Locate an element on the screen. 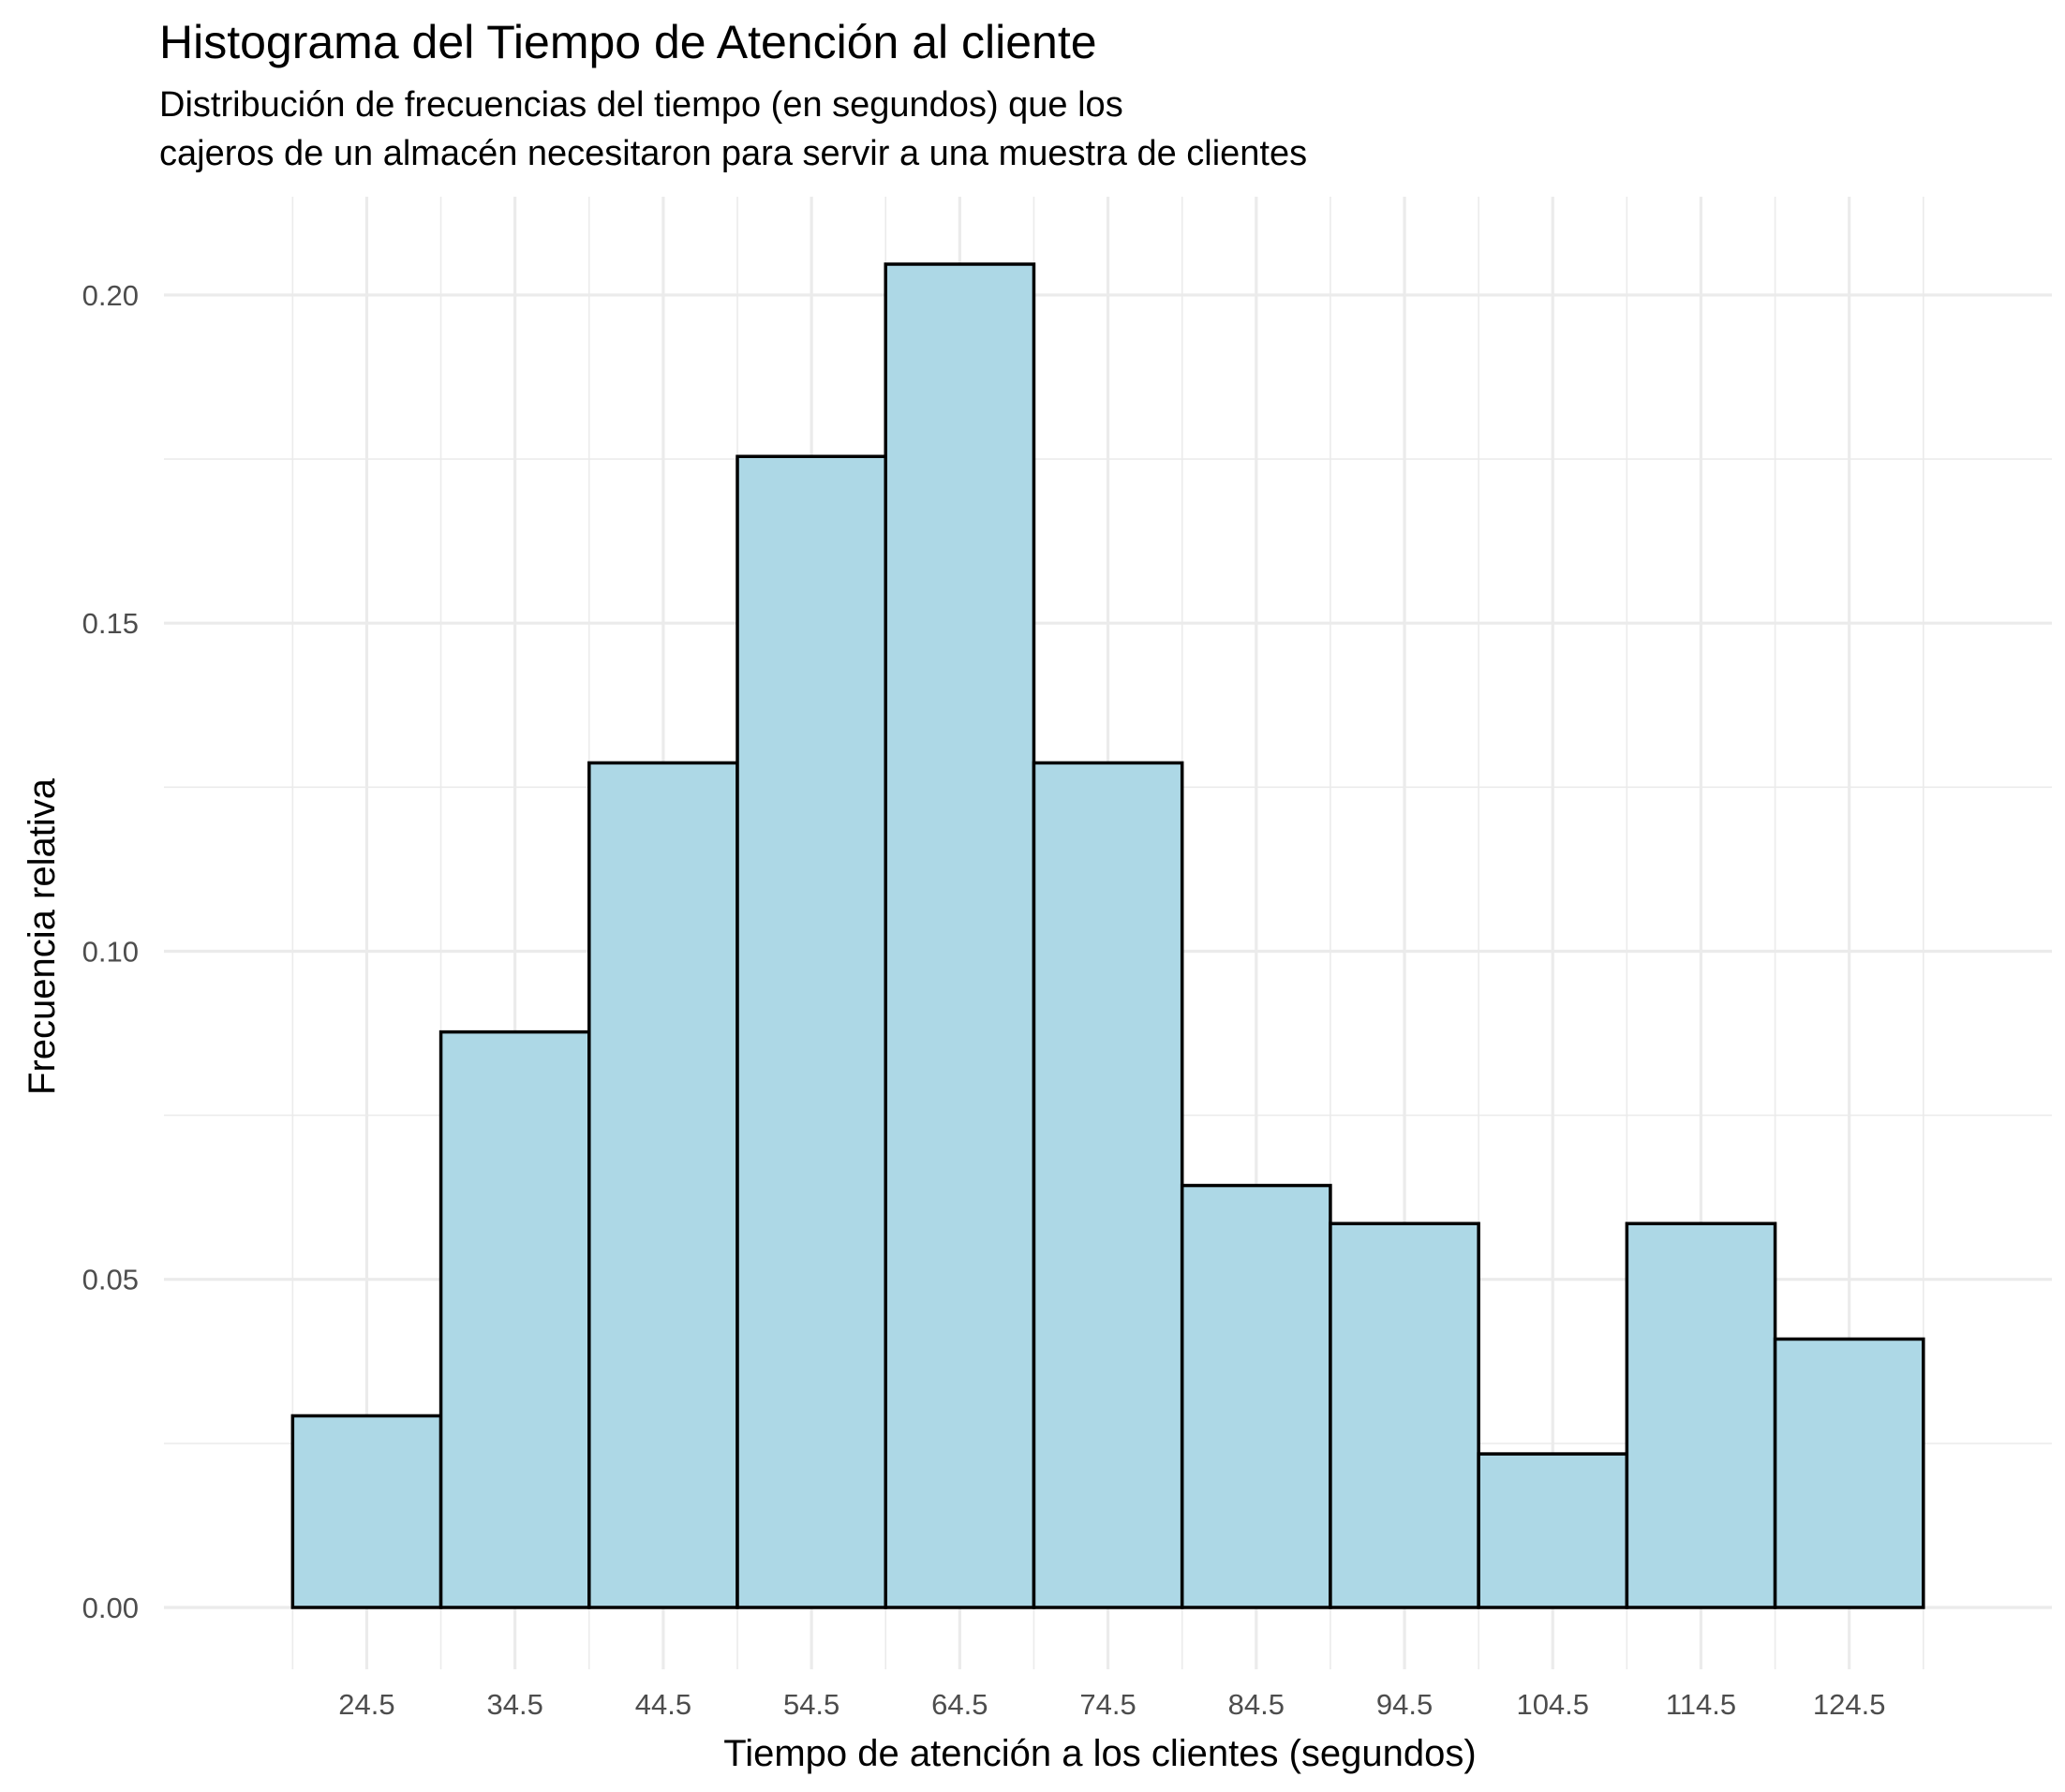  x-tick-label: 84.5 is located at coordinates (1256, 1704).